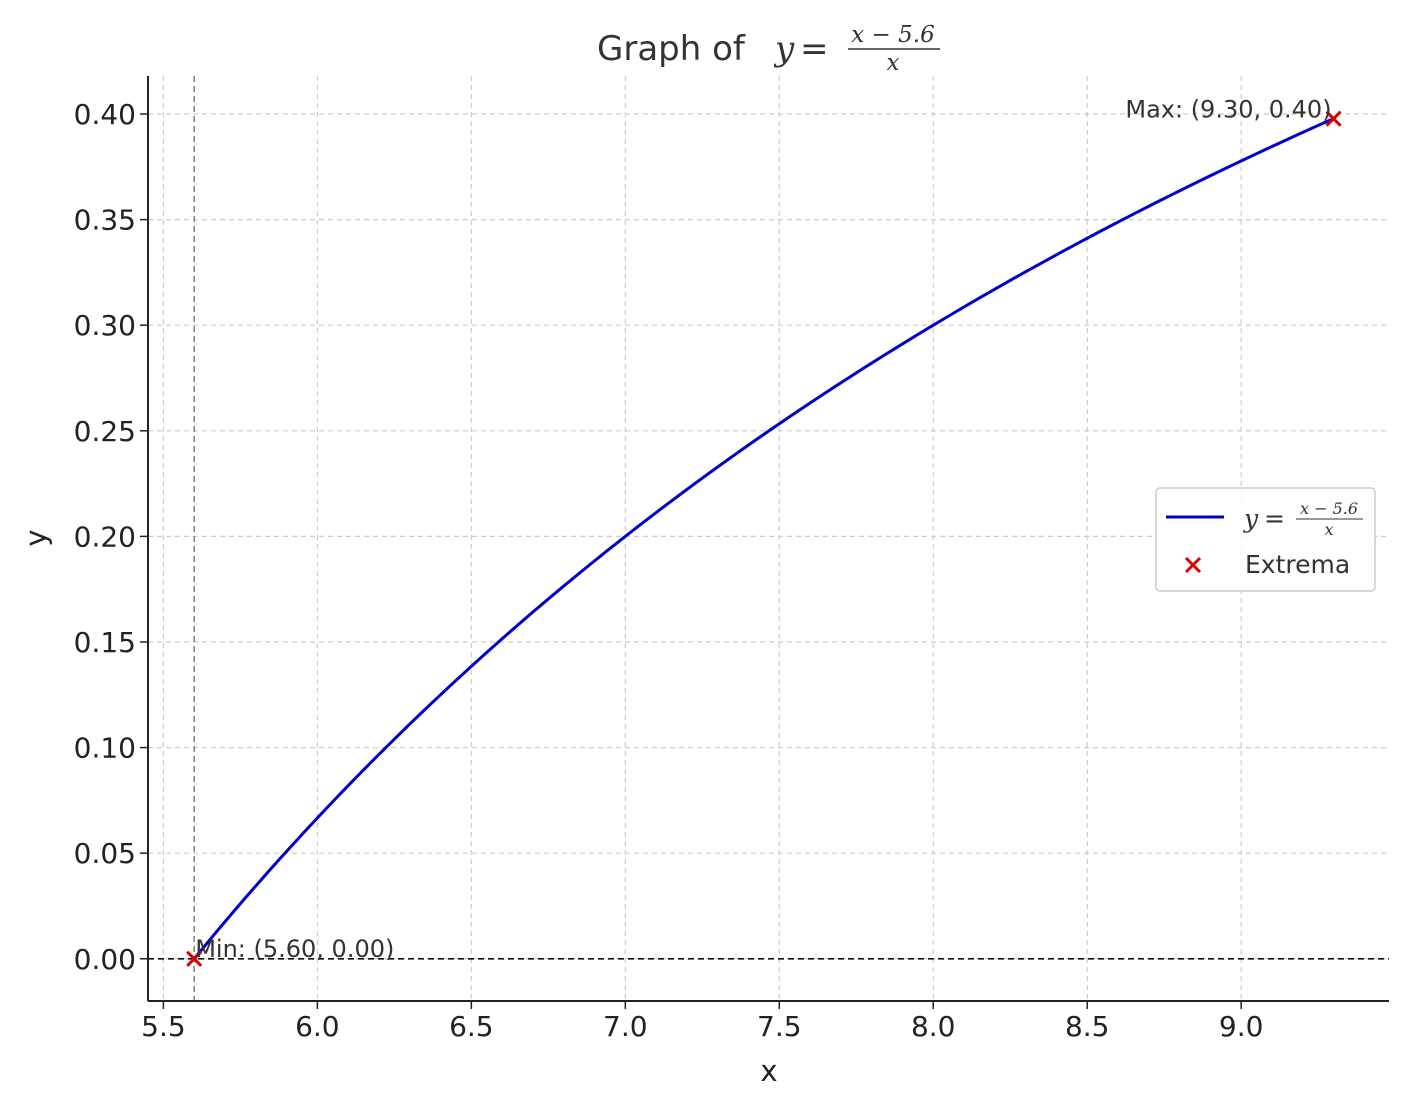 The image size is (1408, 1108). I want to click on y-ticks: 0.00 0.05 0.10 0.15 0.20 0.25 0.30 0.35 0.40, so click(111, 537).